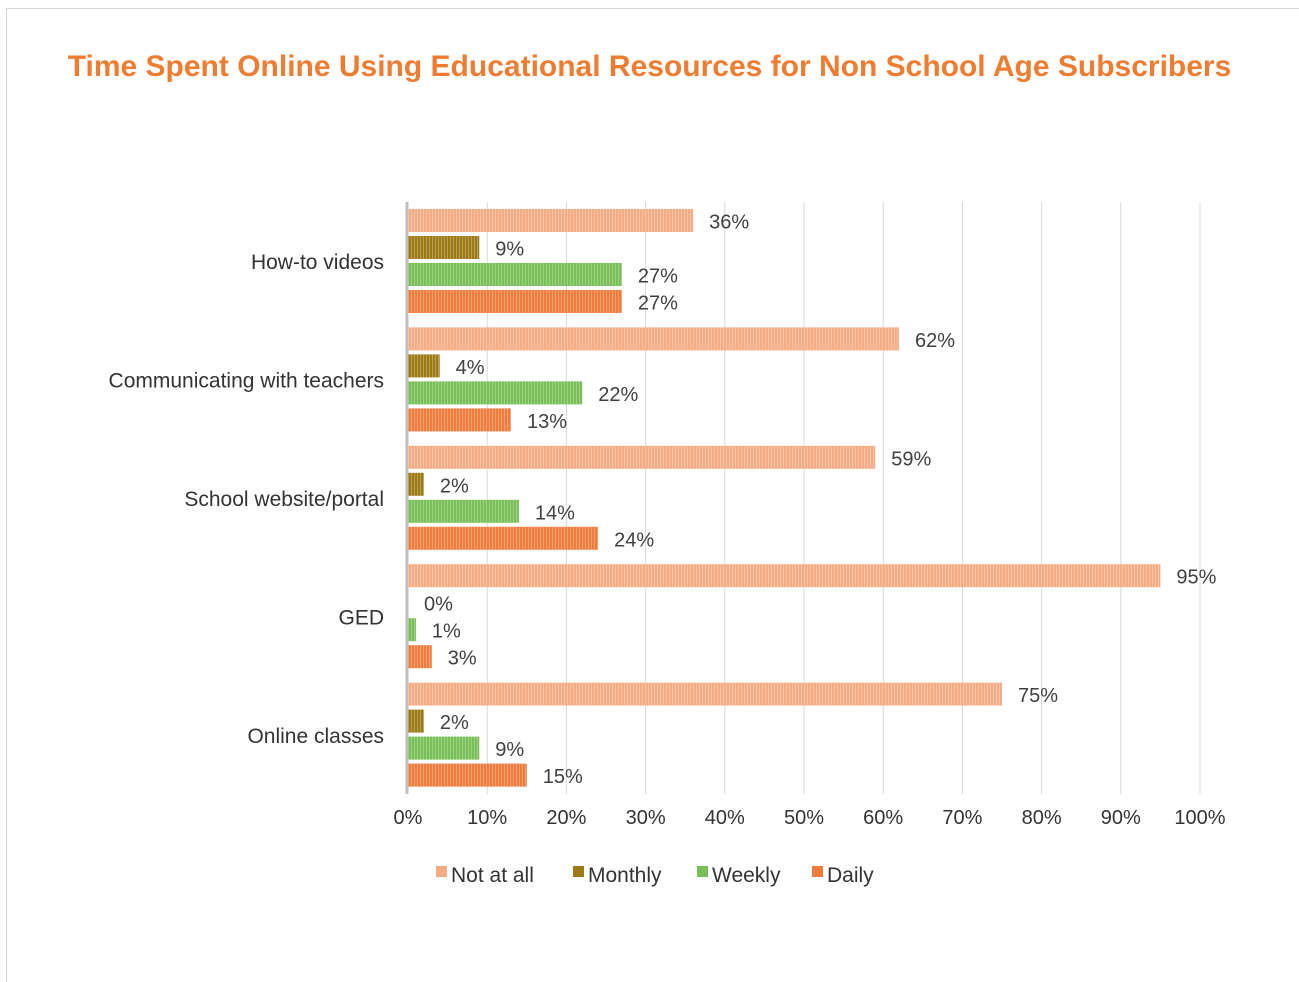 The image size is (1299, 982). What do you see at coordinates (470, 368) in the screenshot?
I see `data-label-communicating-with-teachers-monthly: 4%` at bounding box center [470, 368].